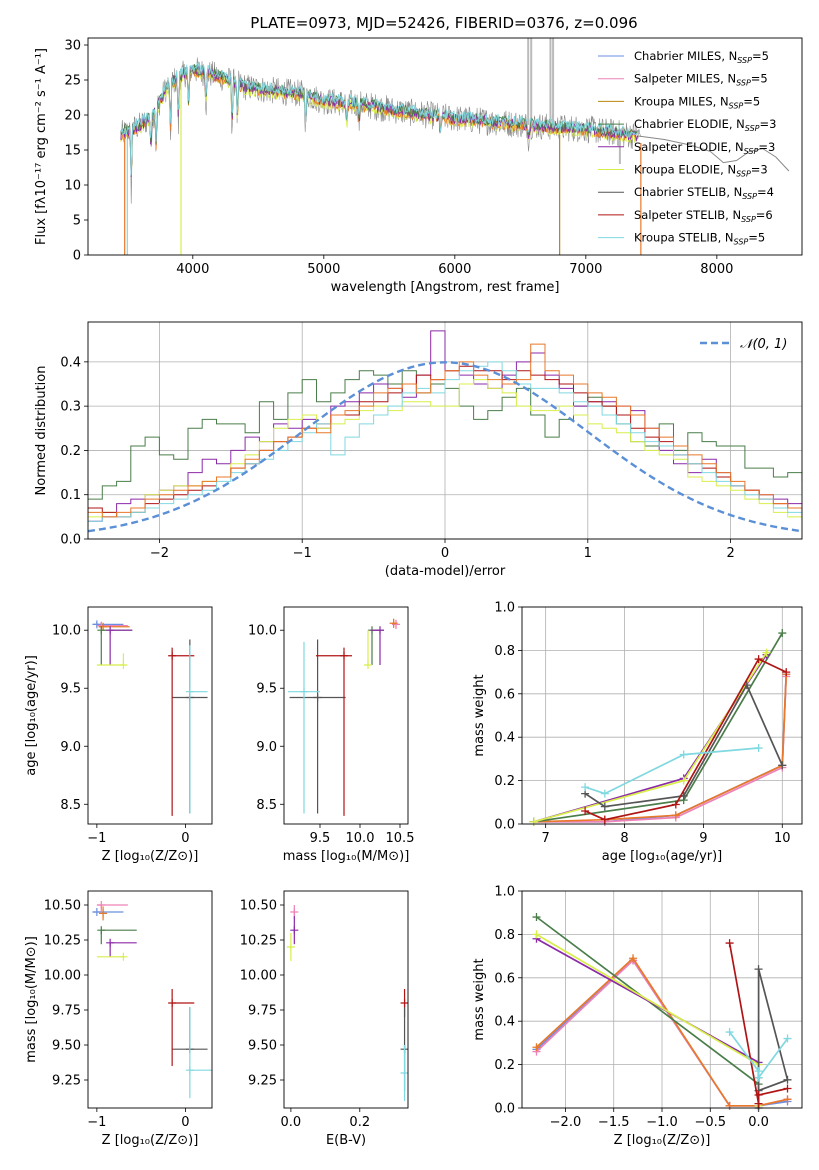 The width and height of the screenshot is (819, 1170). I want to click on x-tick-label: −1, so click(96, 838).